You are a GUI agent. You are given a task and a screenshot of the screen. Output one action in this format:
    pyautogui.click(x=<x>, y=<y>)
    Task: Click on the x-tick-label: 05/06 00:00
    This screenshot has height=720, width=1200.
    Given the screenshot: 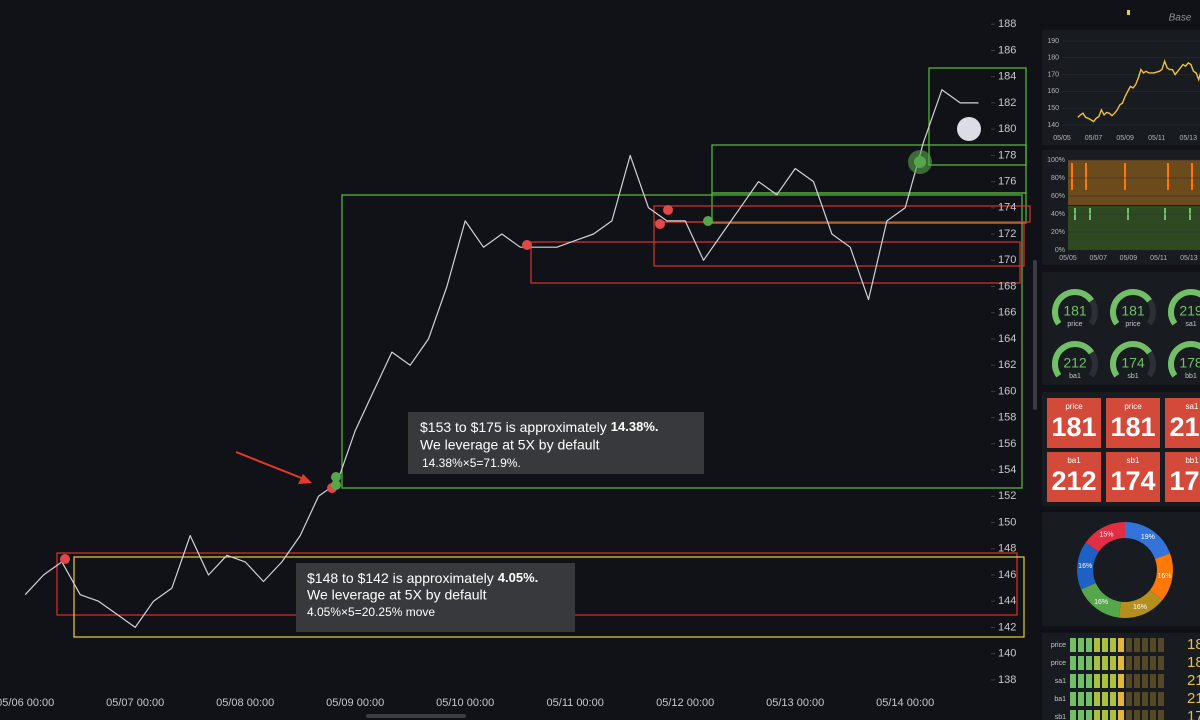 What is the action you would take?
    pyautogui.click(x=27, y=703)
    